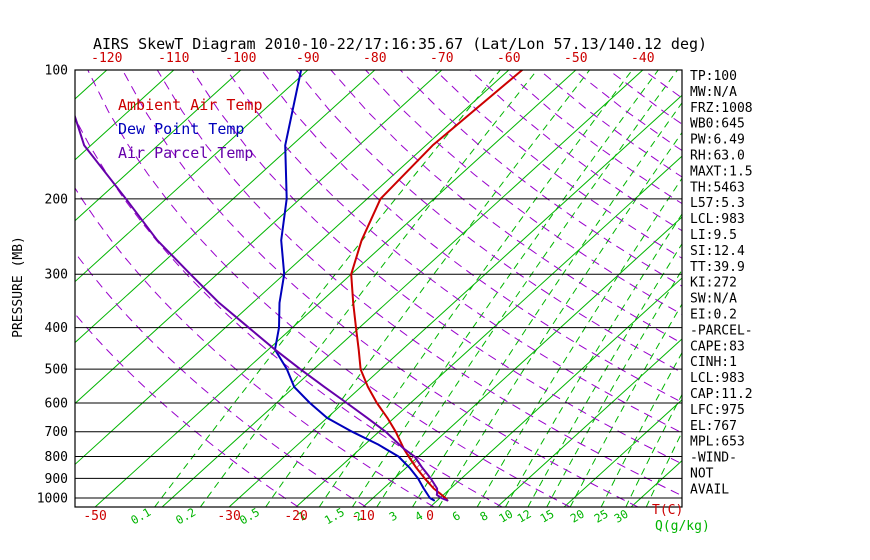 This screenshot has width=870, height=560. What do you see at coordinates (642, 58) in the screenshot?
I see `top-temp-tick-label: -40` at bounding box center [642, 58].